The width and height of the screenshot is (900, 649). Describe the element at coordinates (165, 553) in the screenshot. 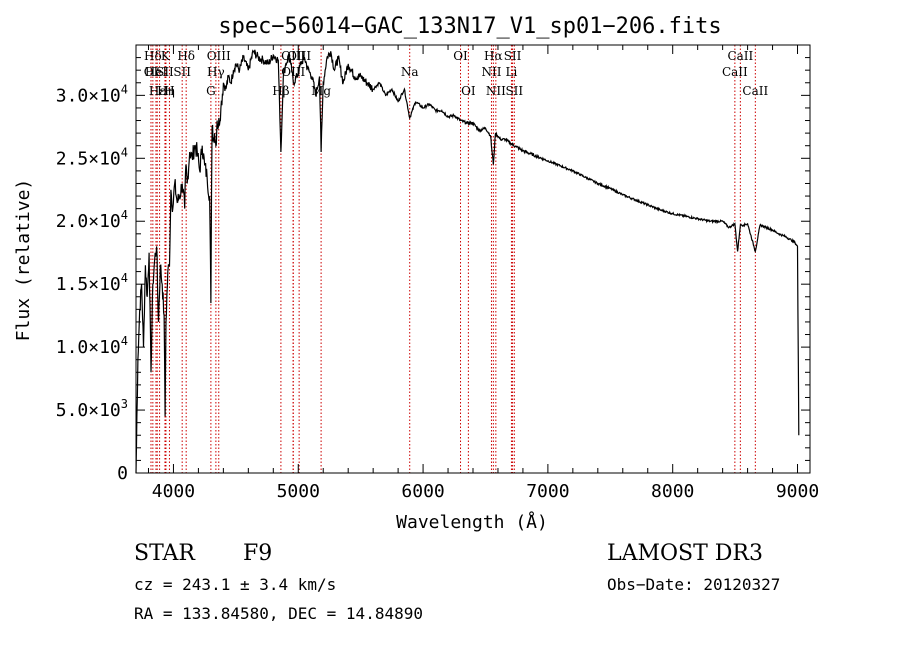

I see `object-class: STAR` at that location.